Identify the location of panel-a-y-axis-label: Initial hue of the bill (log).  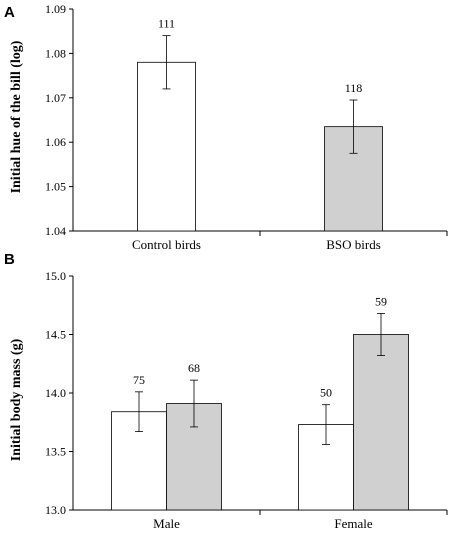
(16, 116).